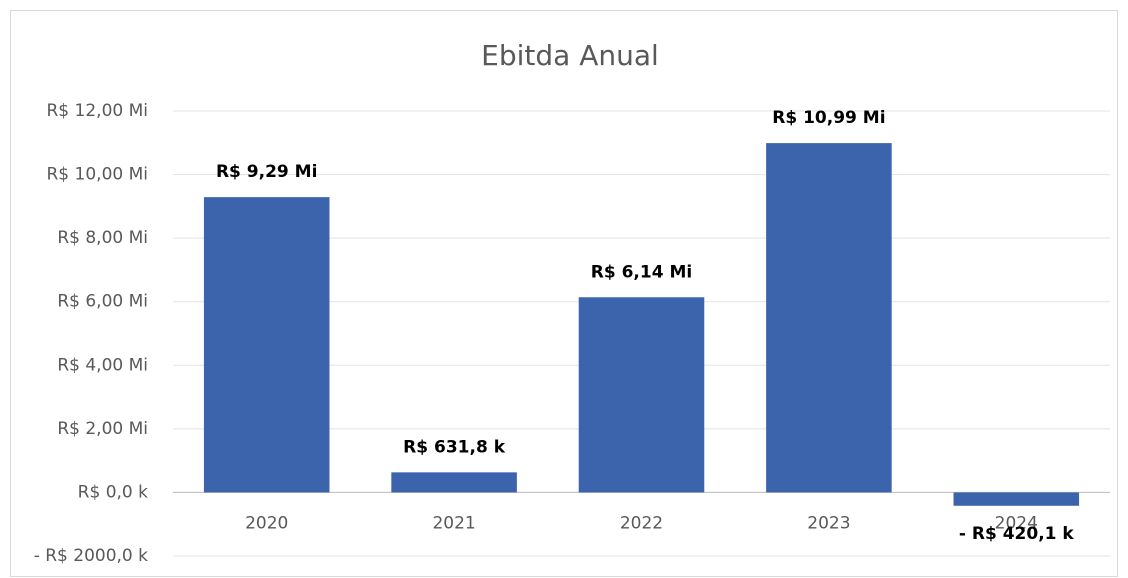  Describe the element at coordinates (828, 118) in the screenshot. I see `data-label: R$ 10,99 Mi` at that location.